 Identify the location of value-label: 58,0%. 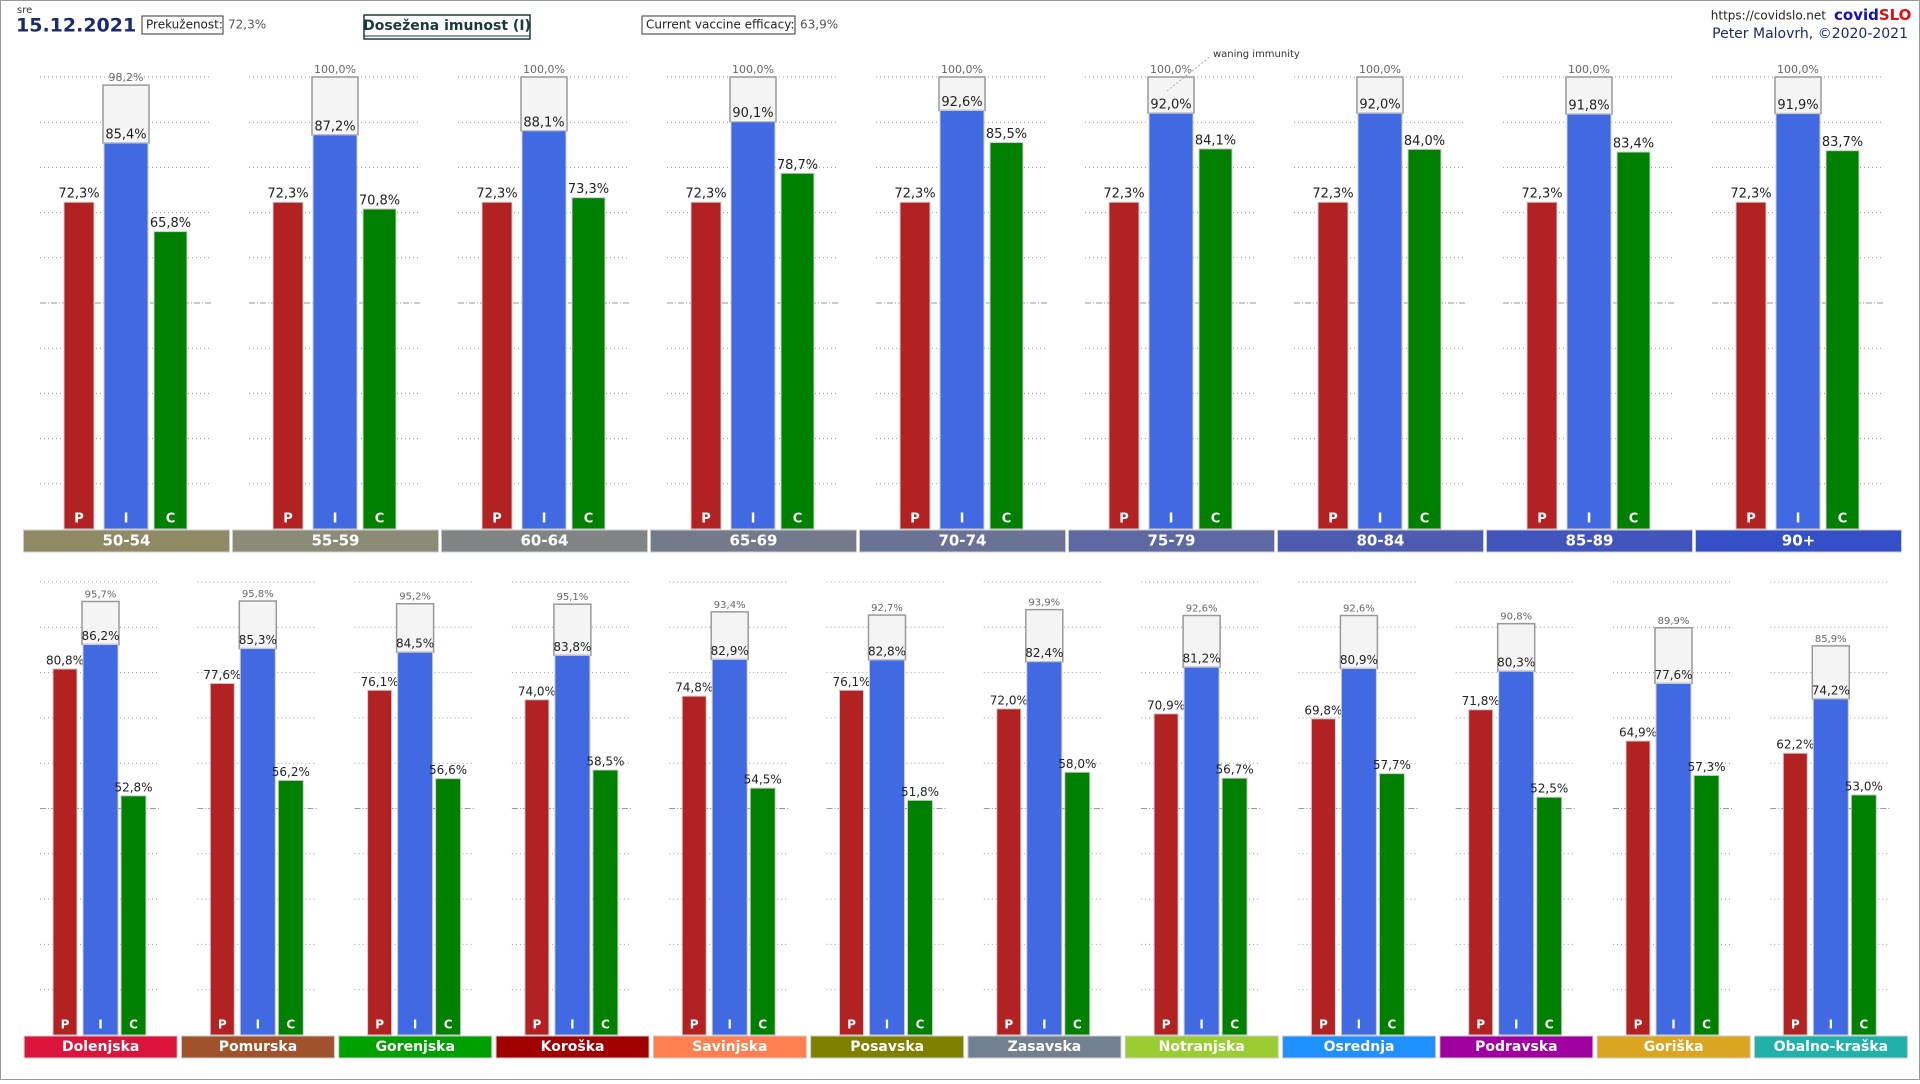
(1077, 764).